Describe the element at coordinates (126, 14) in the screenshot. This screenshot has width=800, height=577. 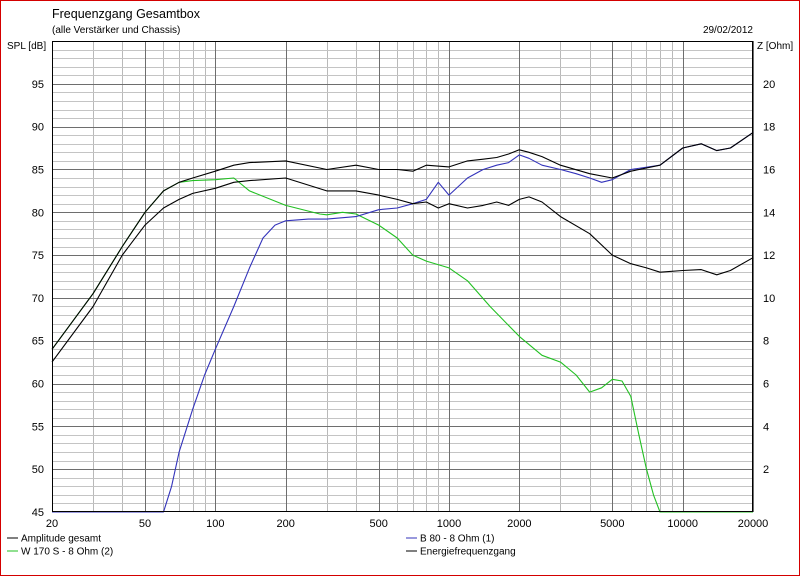
I see `chart-title: Frequenzgang Gesamtbox` at that location.